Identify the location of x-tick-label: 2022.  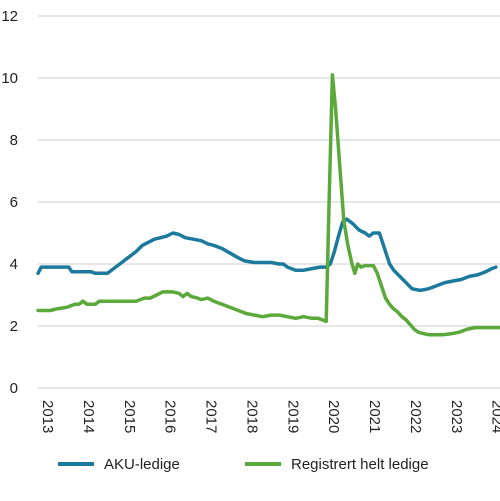
(415, 416).